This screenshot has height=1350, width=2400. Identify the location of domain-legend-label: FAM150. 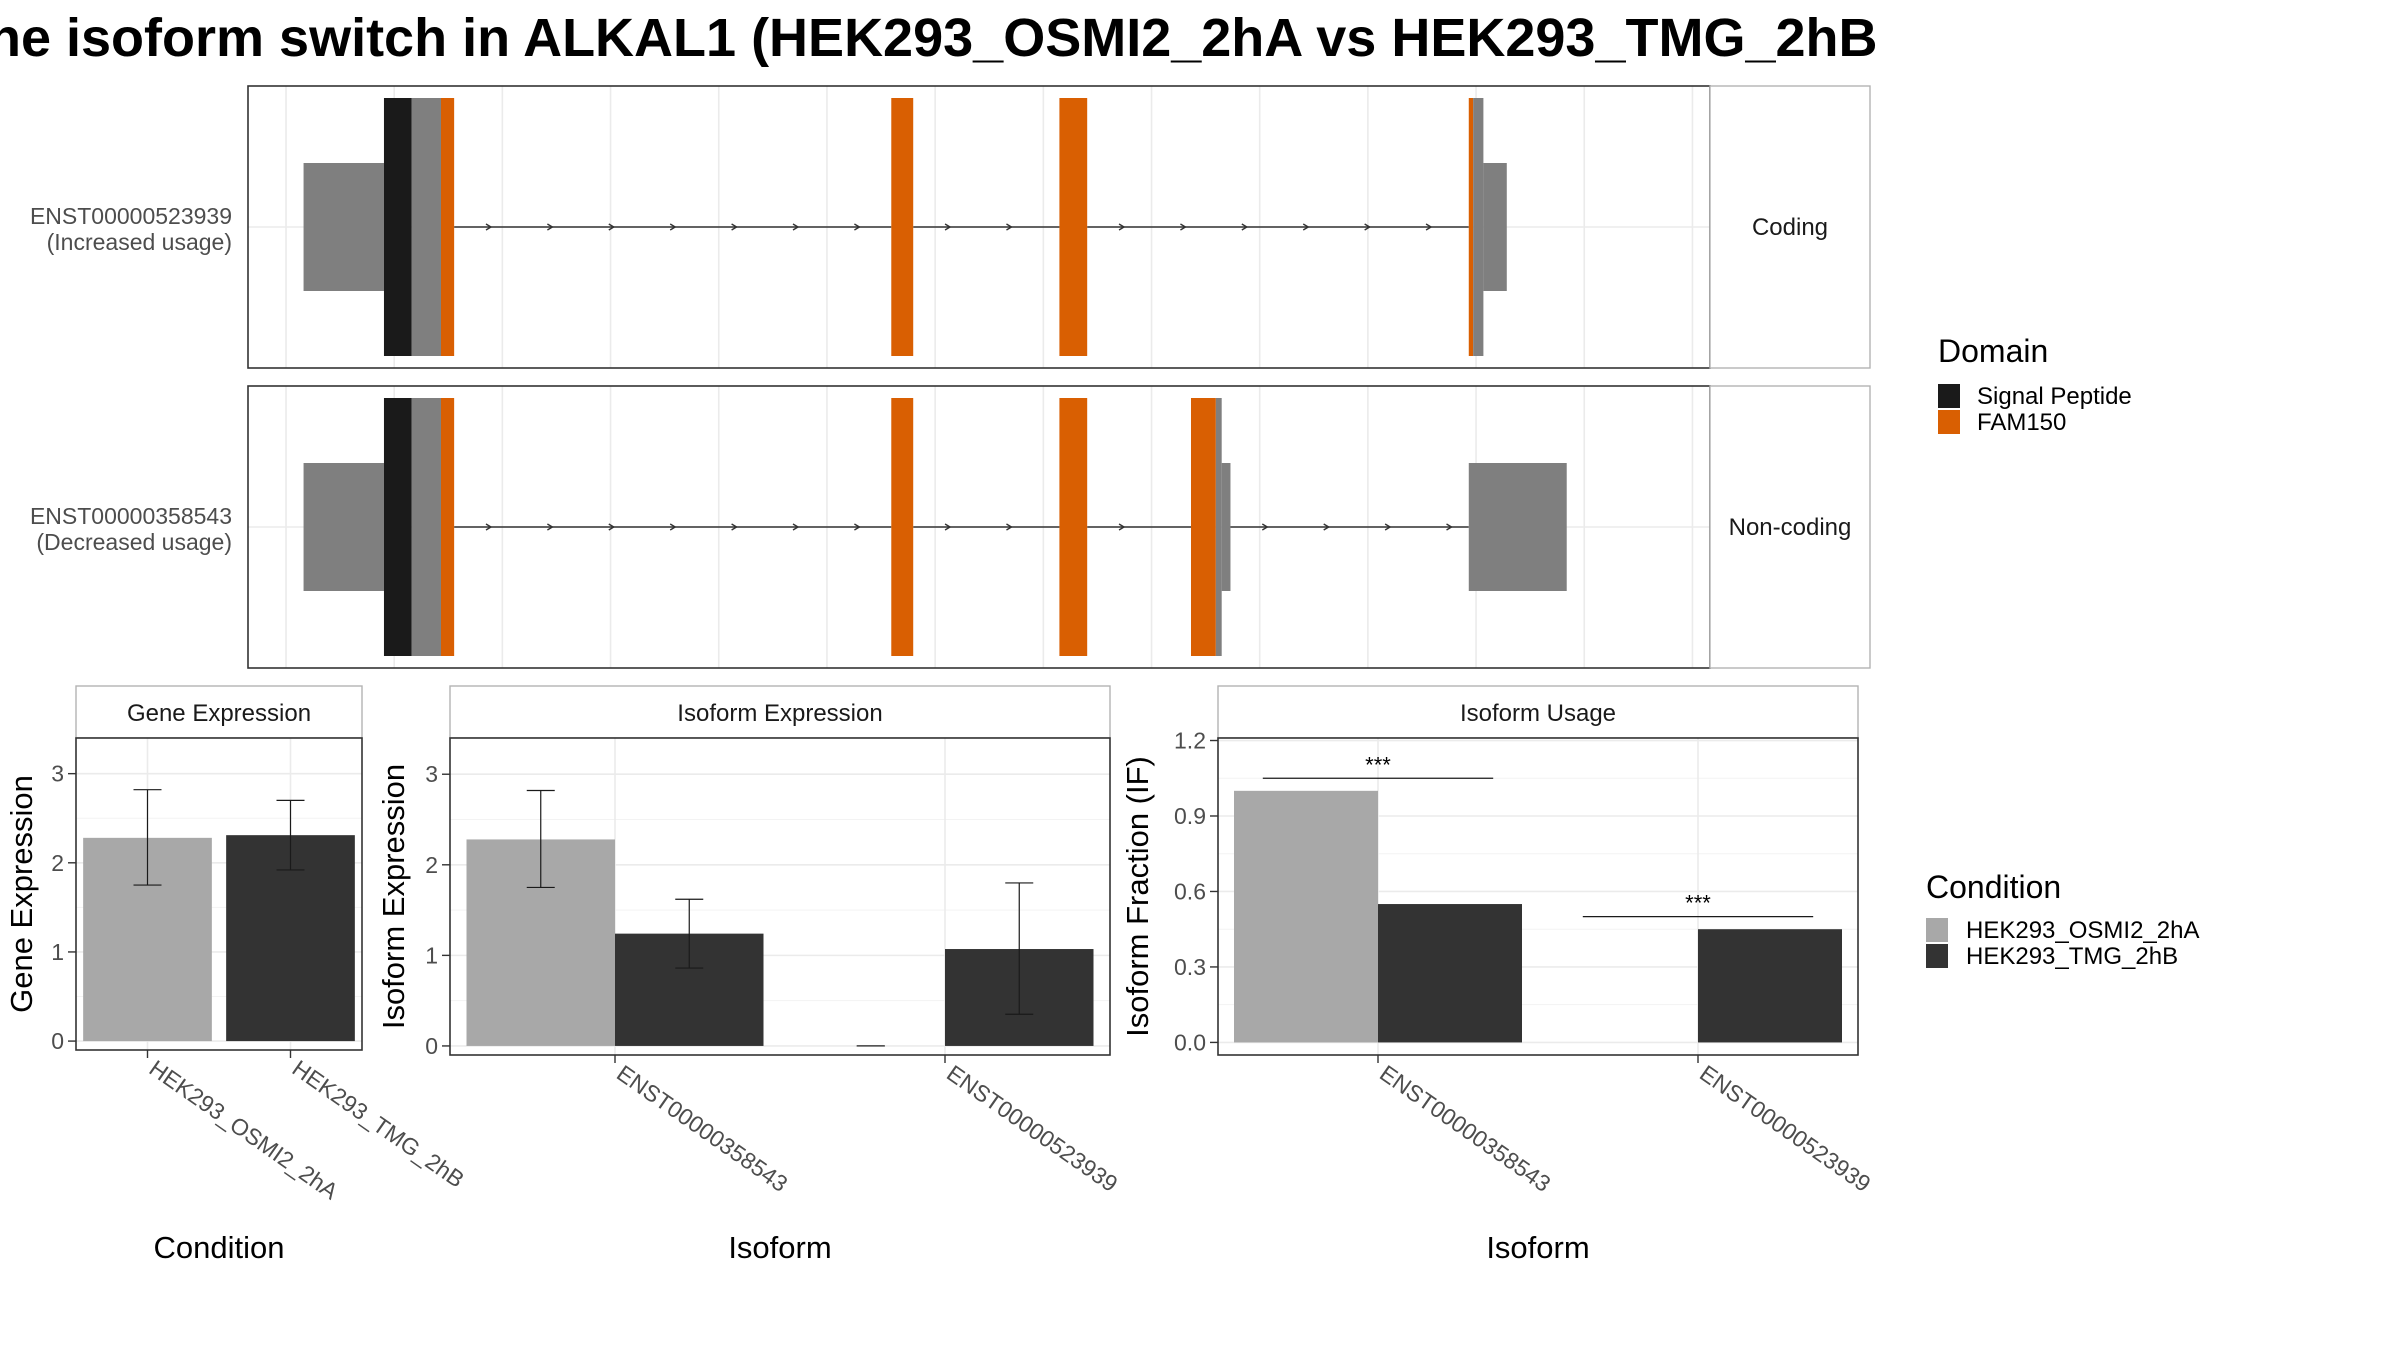
(2021, 422).